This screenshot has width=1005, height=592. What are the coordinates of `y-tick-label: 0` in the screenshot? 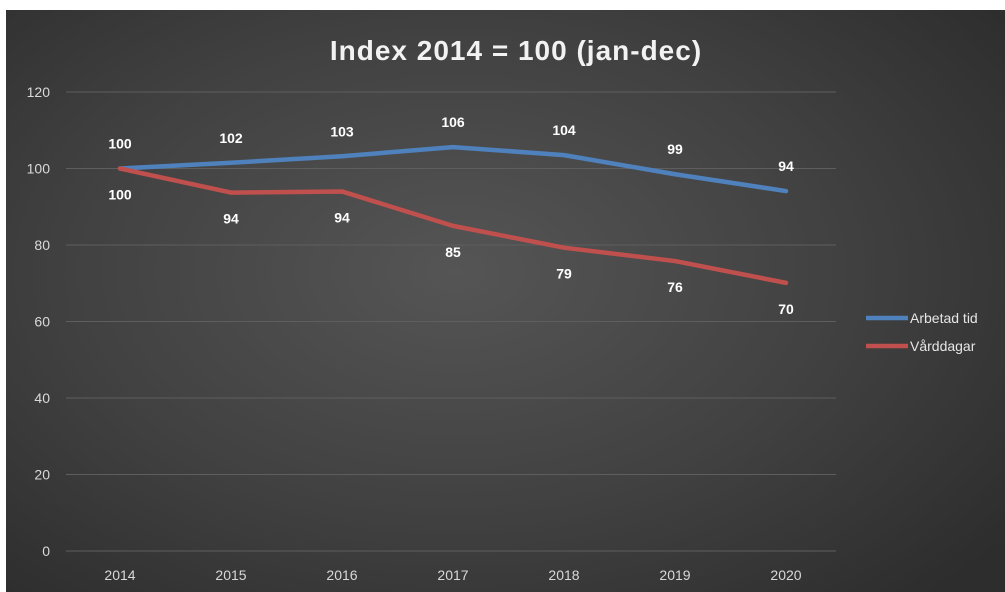 It's located at (46, 551).